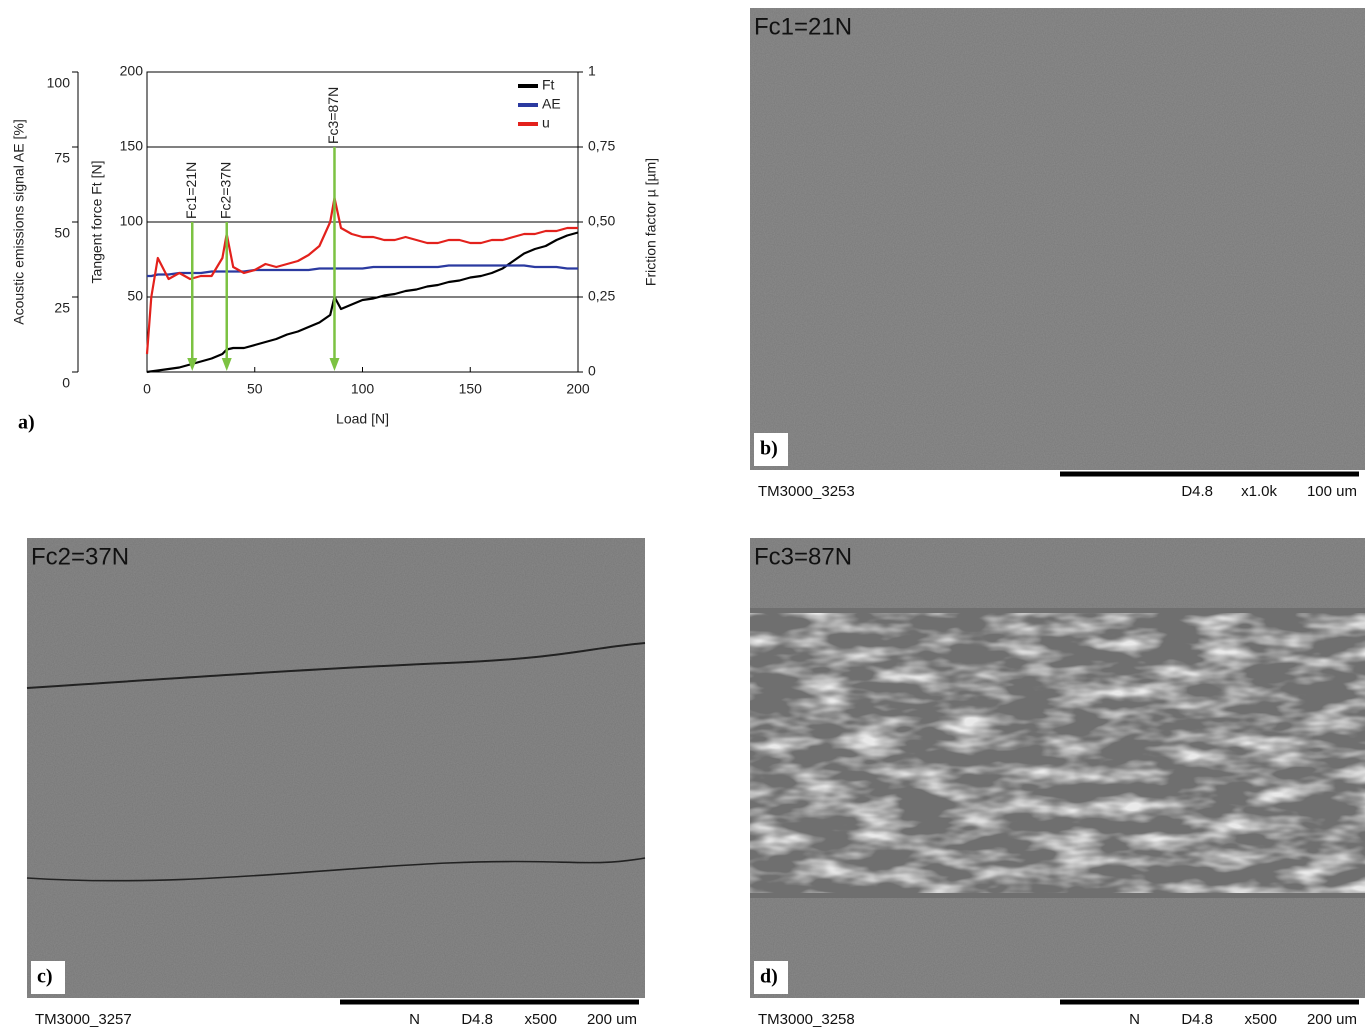  I want to click on panel-label: a), so click(26, 423).